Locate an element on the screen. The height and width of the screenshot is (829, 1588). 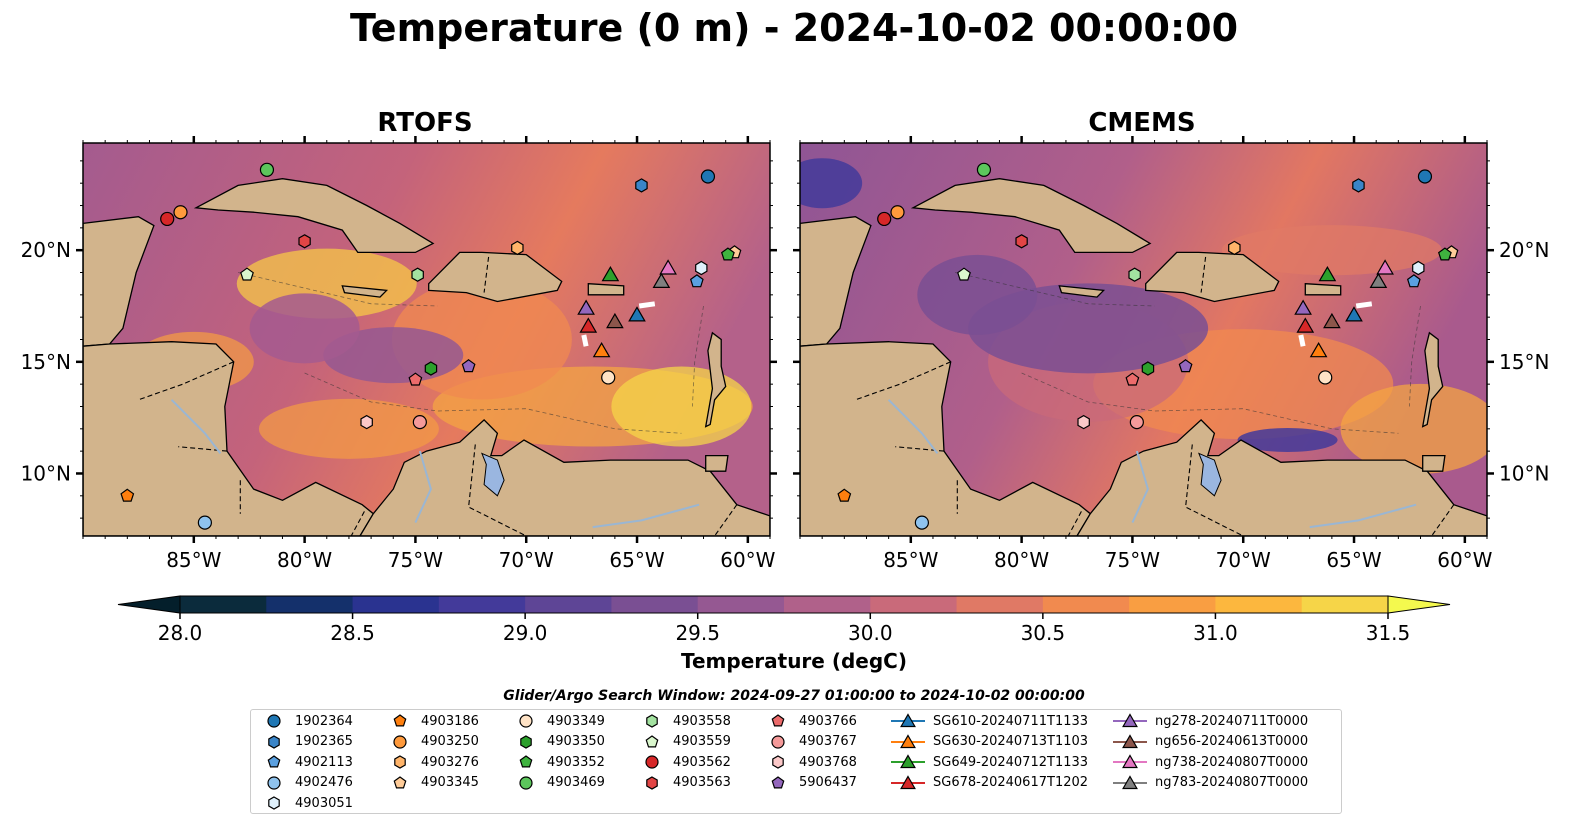
legend-item-SG610-20240711T1133: SG610-20240711T1133 is located at coordinates (989, 721).